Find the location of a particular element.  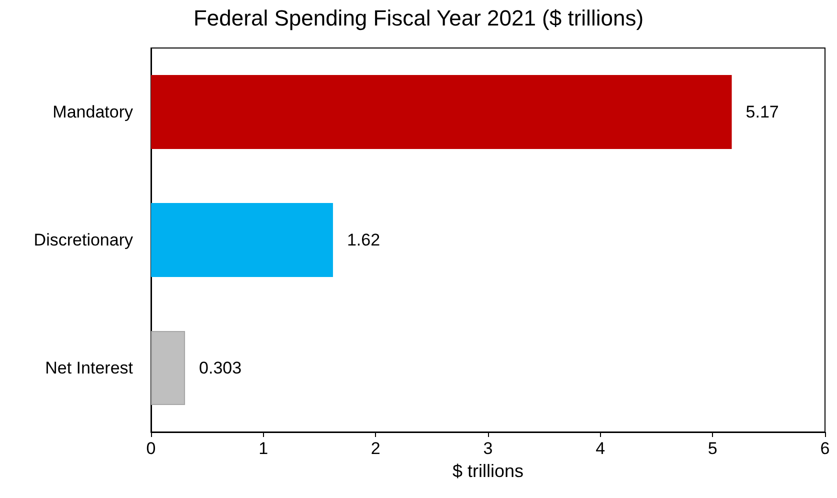

x-tick-label: 2 is located at coordinates (375, 448).